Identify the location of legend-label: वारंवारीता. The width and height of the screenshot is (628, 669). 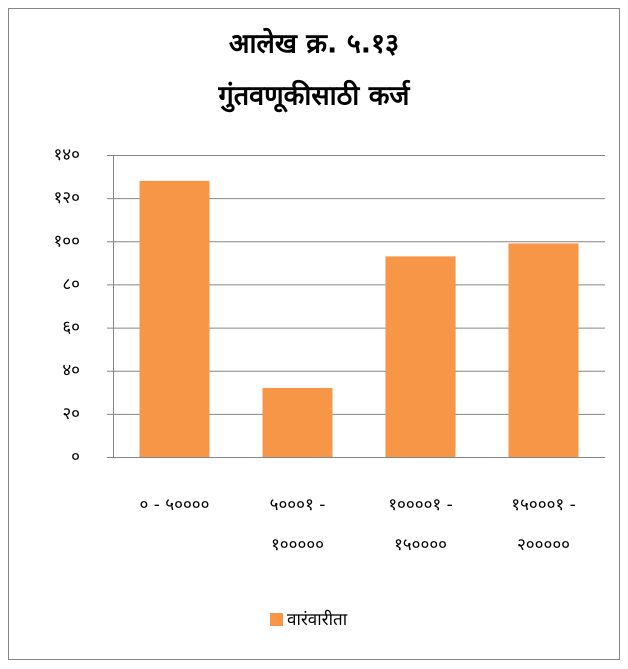
(317, 619).